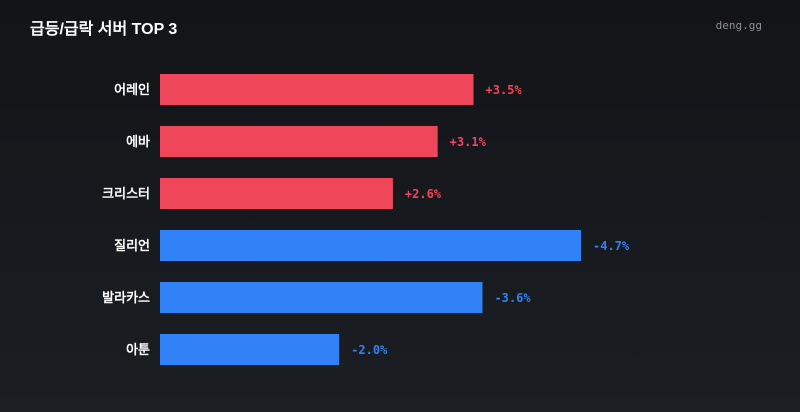 Image resolution: width=800 pixels, height=412 pixels. I want to click on category-label: 질리언, so click(132, 245).